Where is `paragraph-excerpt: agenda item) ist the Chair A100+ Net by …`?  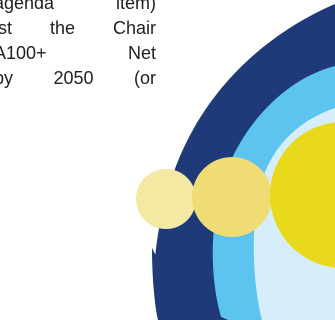 paragraph-excerpt: agenda item) ist the Chair A100+ Net by … is located at coordinates (78, 45).